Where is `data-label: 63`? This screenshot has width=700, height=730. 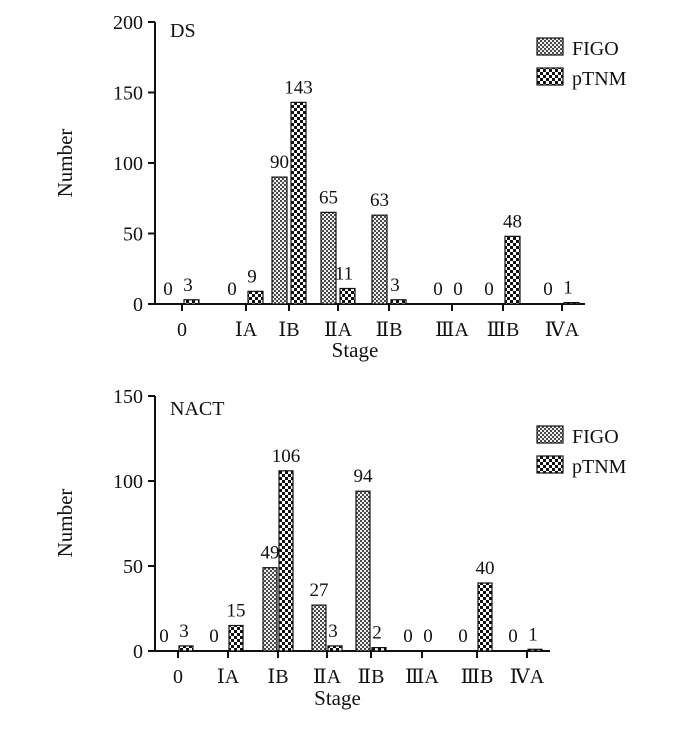
data-label: 63 is located at coordinates (379, 200).